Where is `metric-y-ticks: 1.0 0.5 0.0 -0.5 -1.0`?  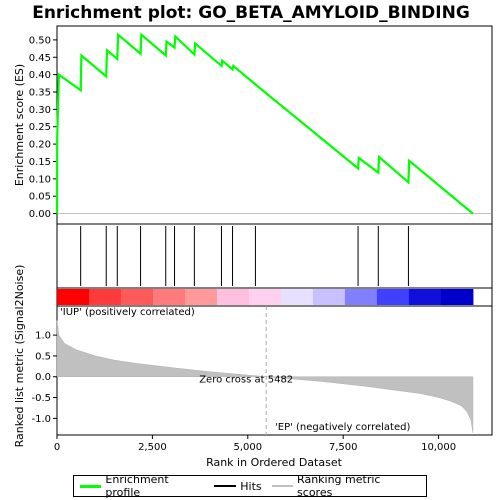 metric-y-ticks: 1.0 0.5 0.0 -0.5 -1.0 is located at coordinates (44, 378).